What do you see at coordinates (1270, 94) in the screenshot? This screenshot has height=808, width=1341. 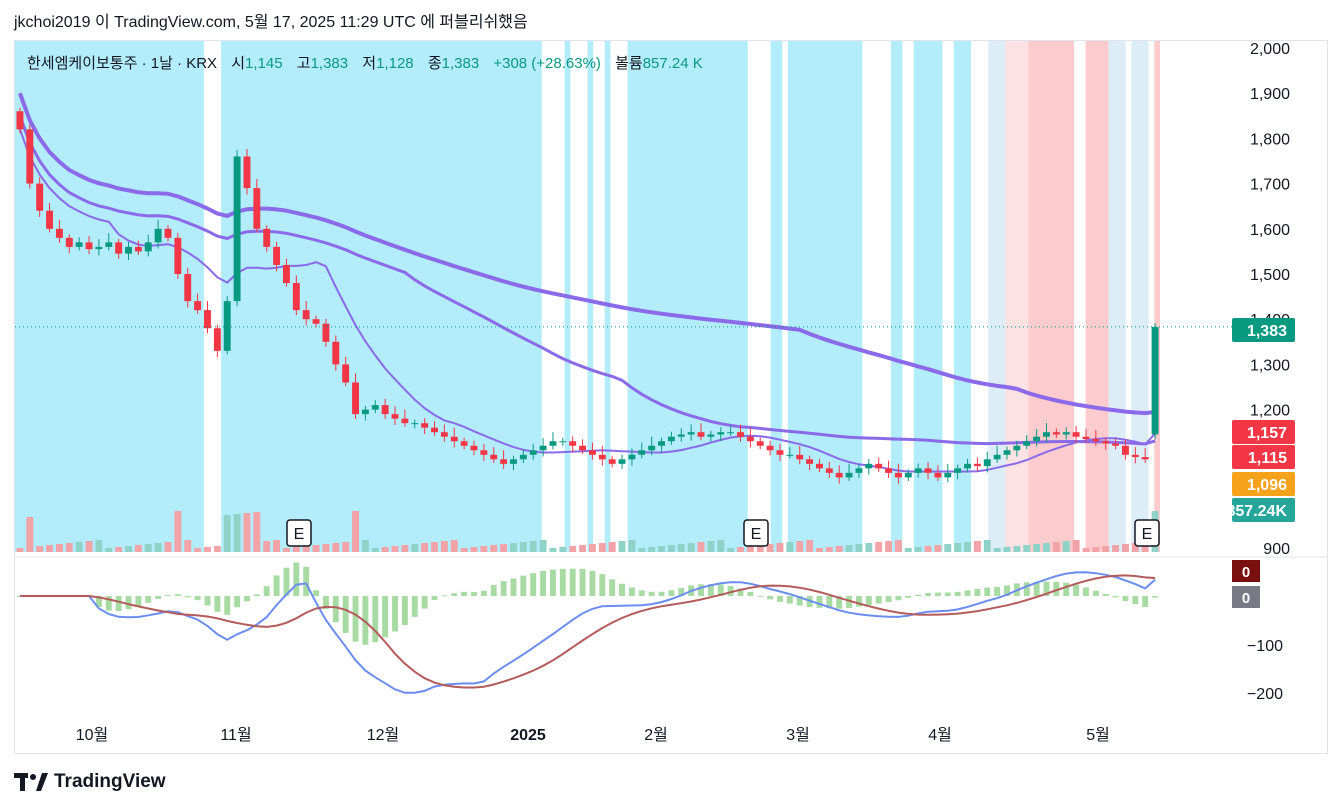 I see `y-tick-label: 1,900` at bounding box center [1270, 94].